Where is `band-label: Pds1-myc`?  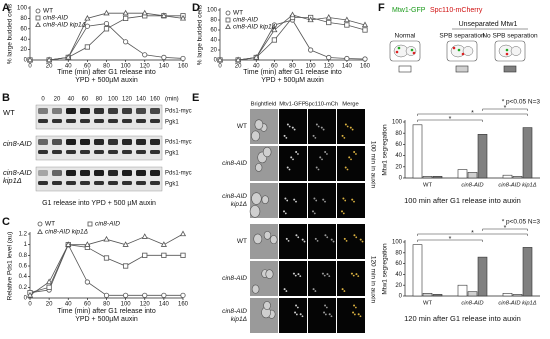
band-label: Pds1-myc is located at coordinates (178, 143).